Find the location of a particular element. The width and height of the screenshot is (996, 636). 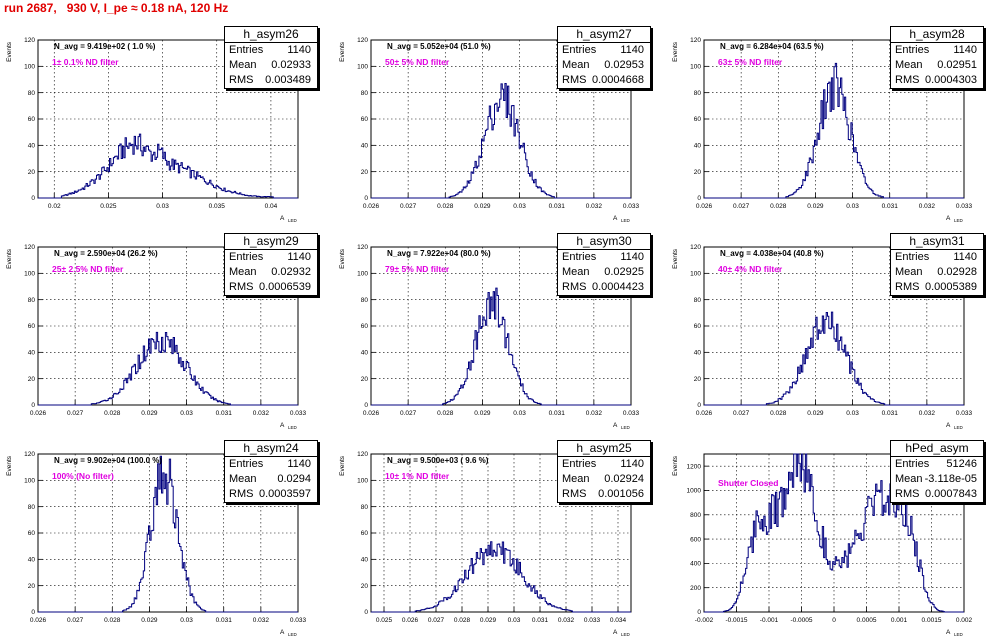

navg-label: N_avg = 2.590e+04 (26.2 %) is located at coordinates (106, 253).